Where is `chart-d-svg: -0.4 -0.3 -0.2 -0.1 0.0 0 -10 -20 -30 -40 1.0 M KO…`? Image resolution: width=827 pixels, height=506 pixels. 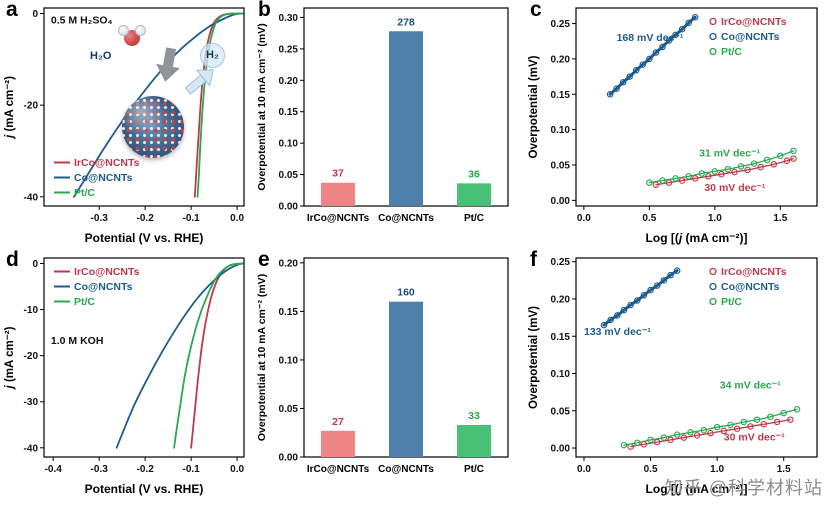
chart-d-svg: -0.4 -0.3 -0.2 -0.1 0.0 0 -10 -20 -30 -40 1.0 M KO… is located at coordinates (124, 376).